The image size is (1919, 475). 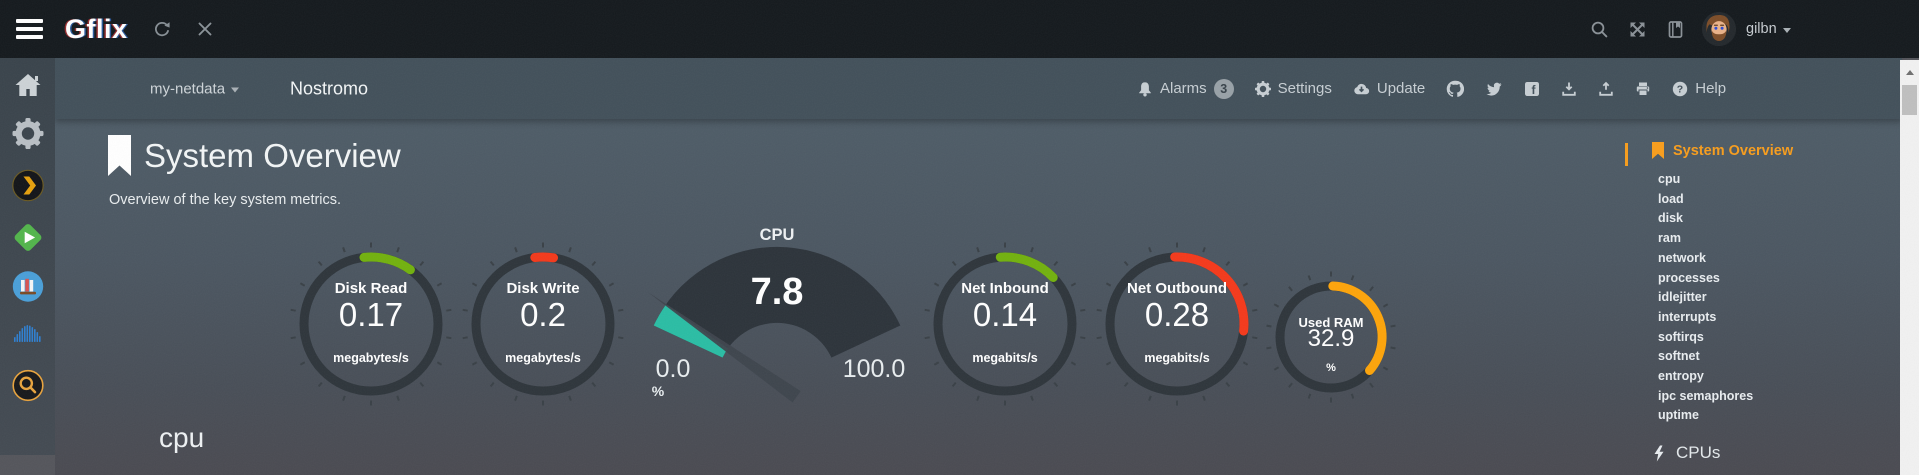 What do you see at coordinates (29, 29) in the screenshot?
I see `hamburger-menu-icon` at bounding box center [29, 29].